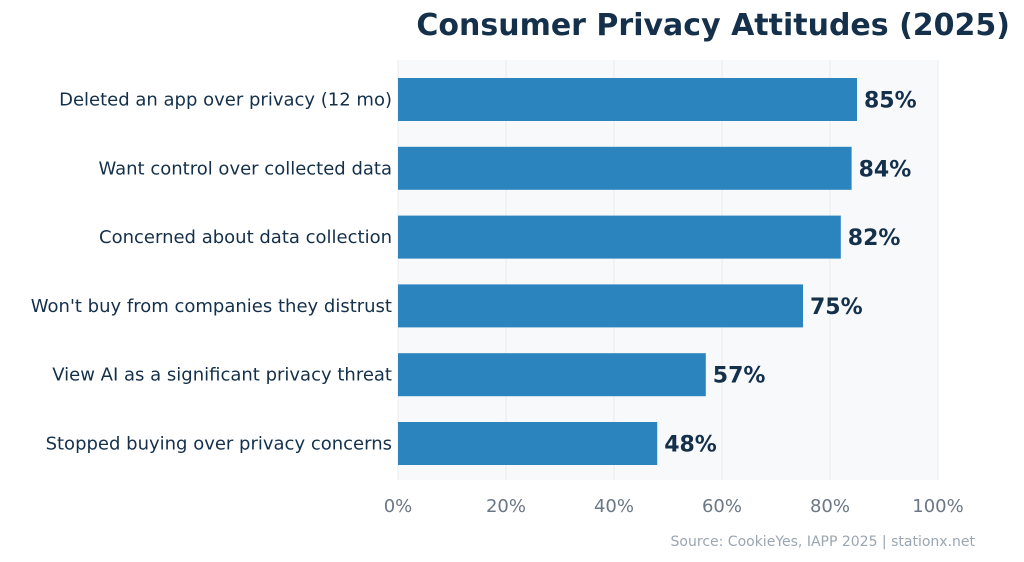 This screenshot has height=562, width=1024. What do you see at coordinates (830, 506) in the screenshot?
I see `x-tick-label: 80%` at bounding box center [830, 506].